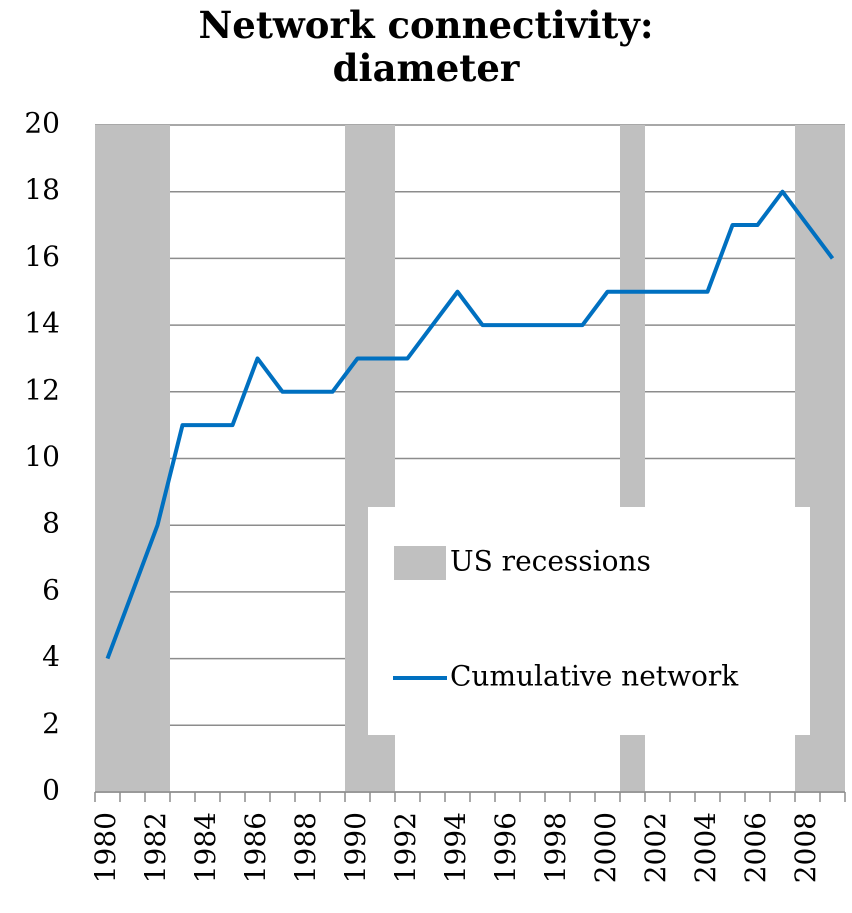 This screenshot has height=913, width=852. What do you see at coordinates (305, 847) in the screenshot?
I see `x-tick-label: 1988` at bounding box center [305, 847].